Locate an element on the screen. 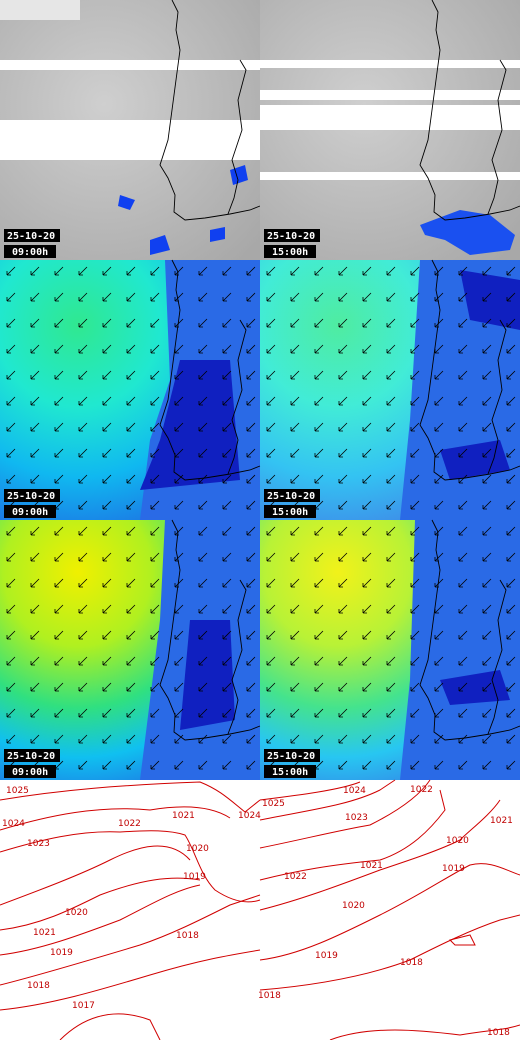  satellite-left is located at coordinates (130, 130).